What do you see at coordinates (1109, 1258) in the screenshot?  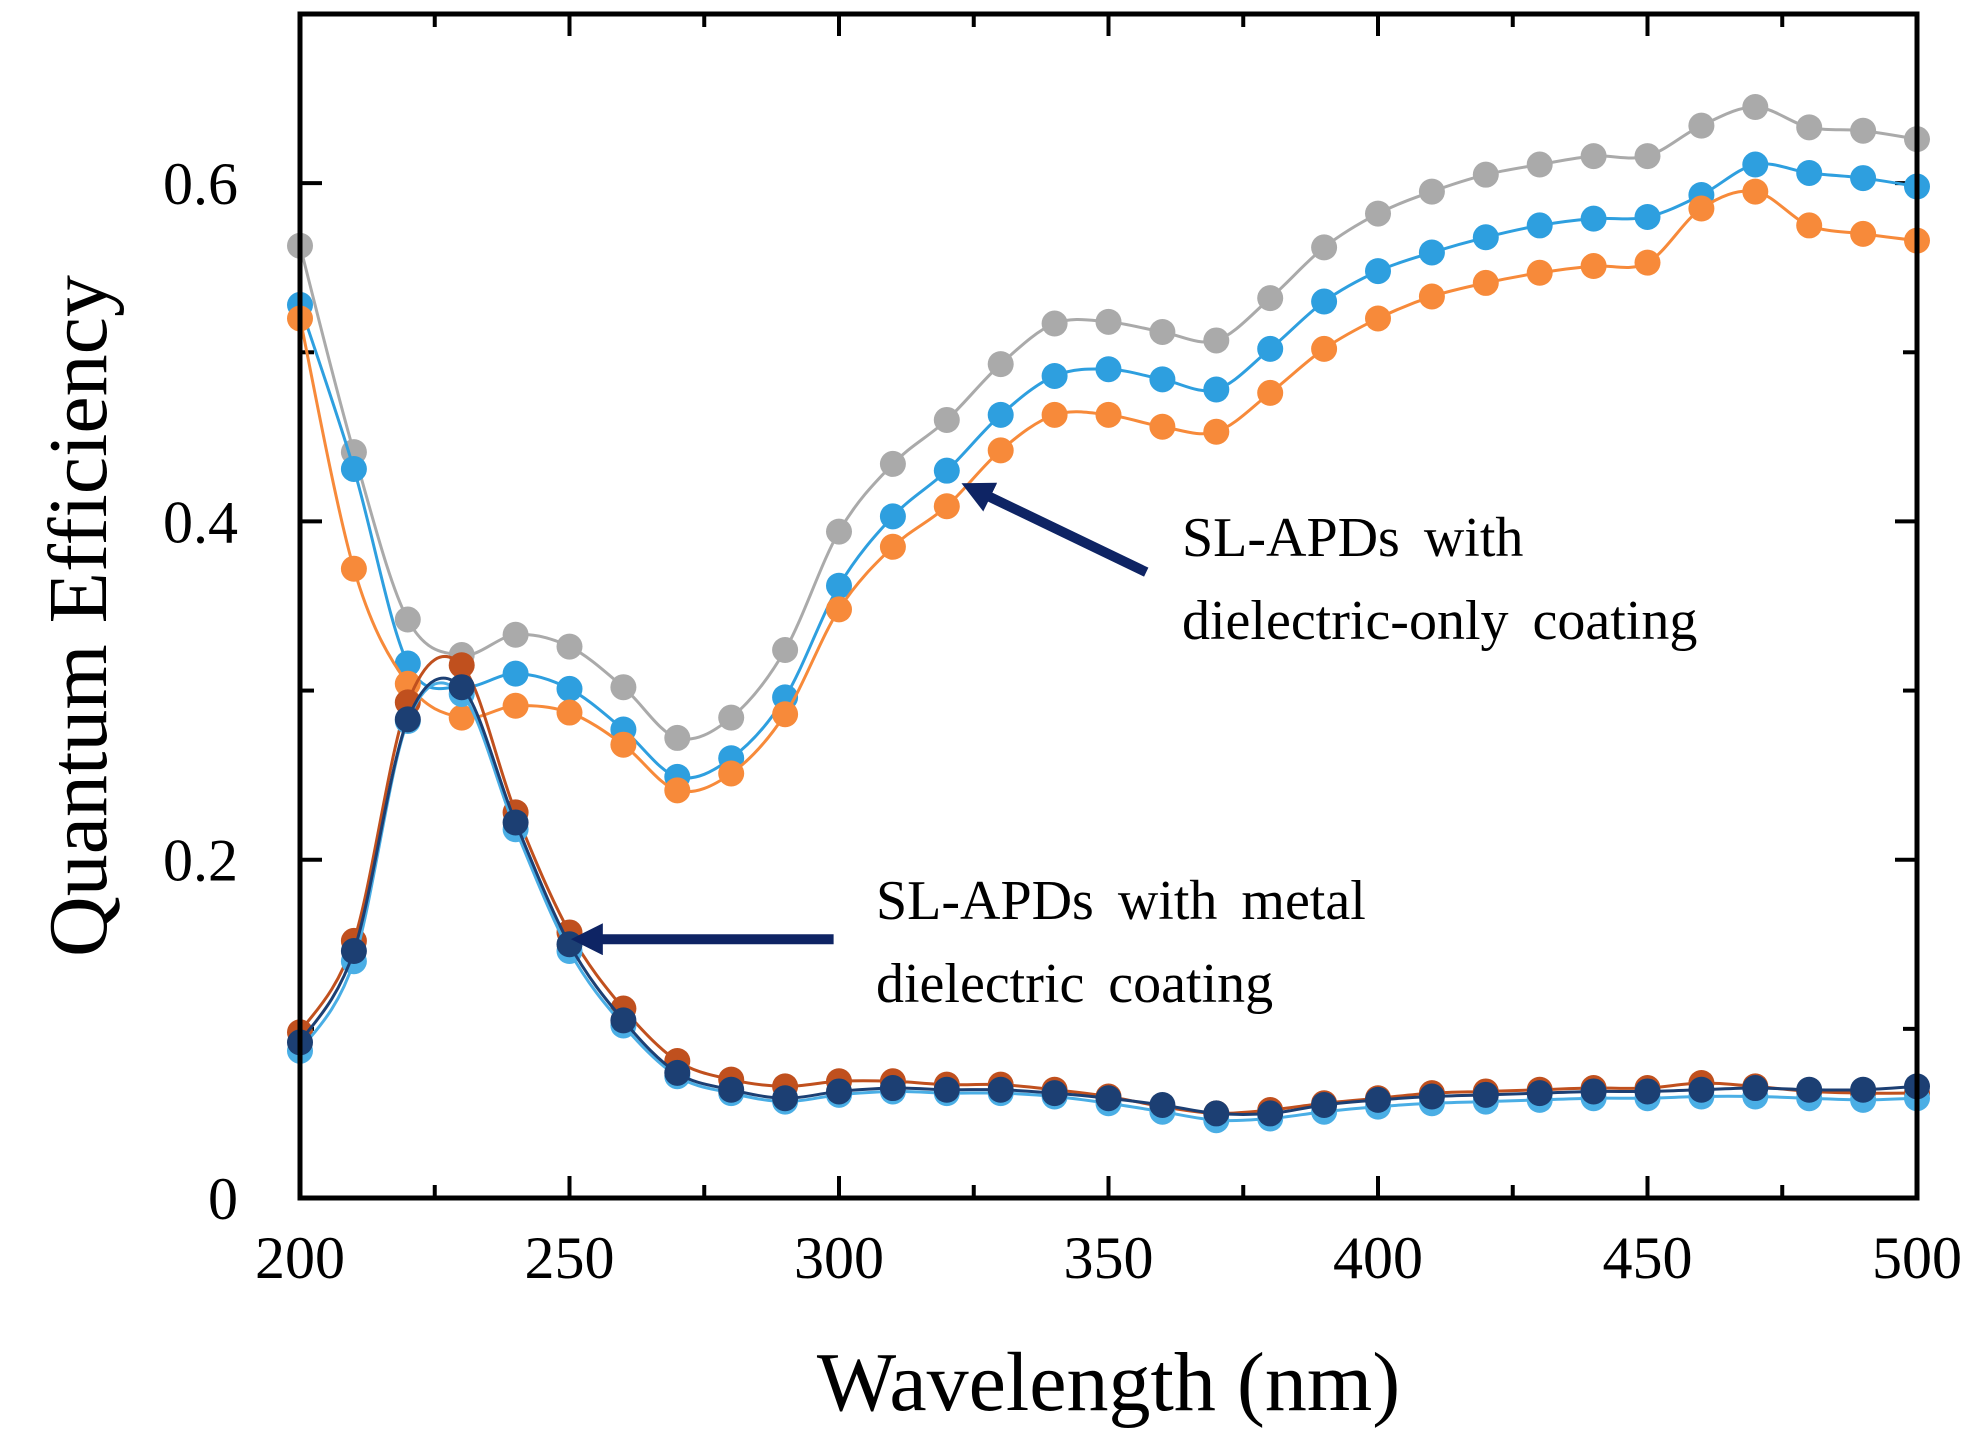 I see `x-tick-label: 350` at bounding box center [1109, 1258].